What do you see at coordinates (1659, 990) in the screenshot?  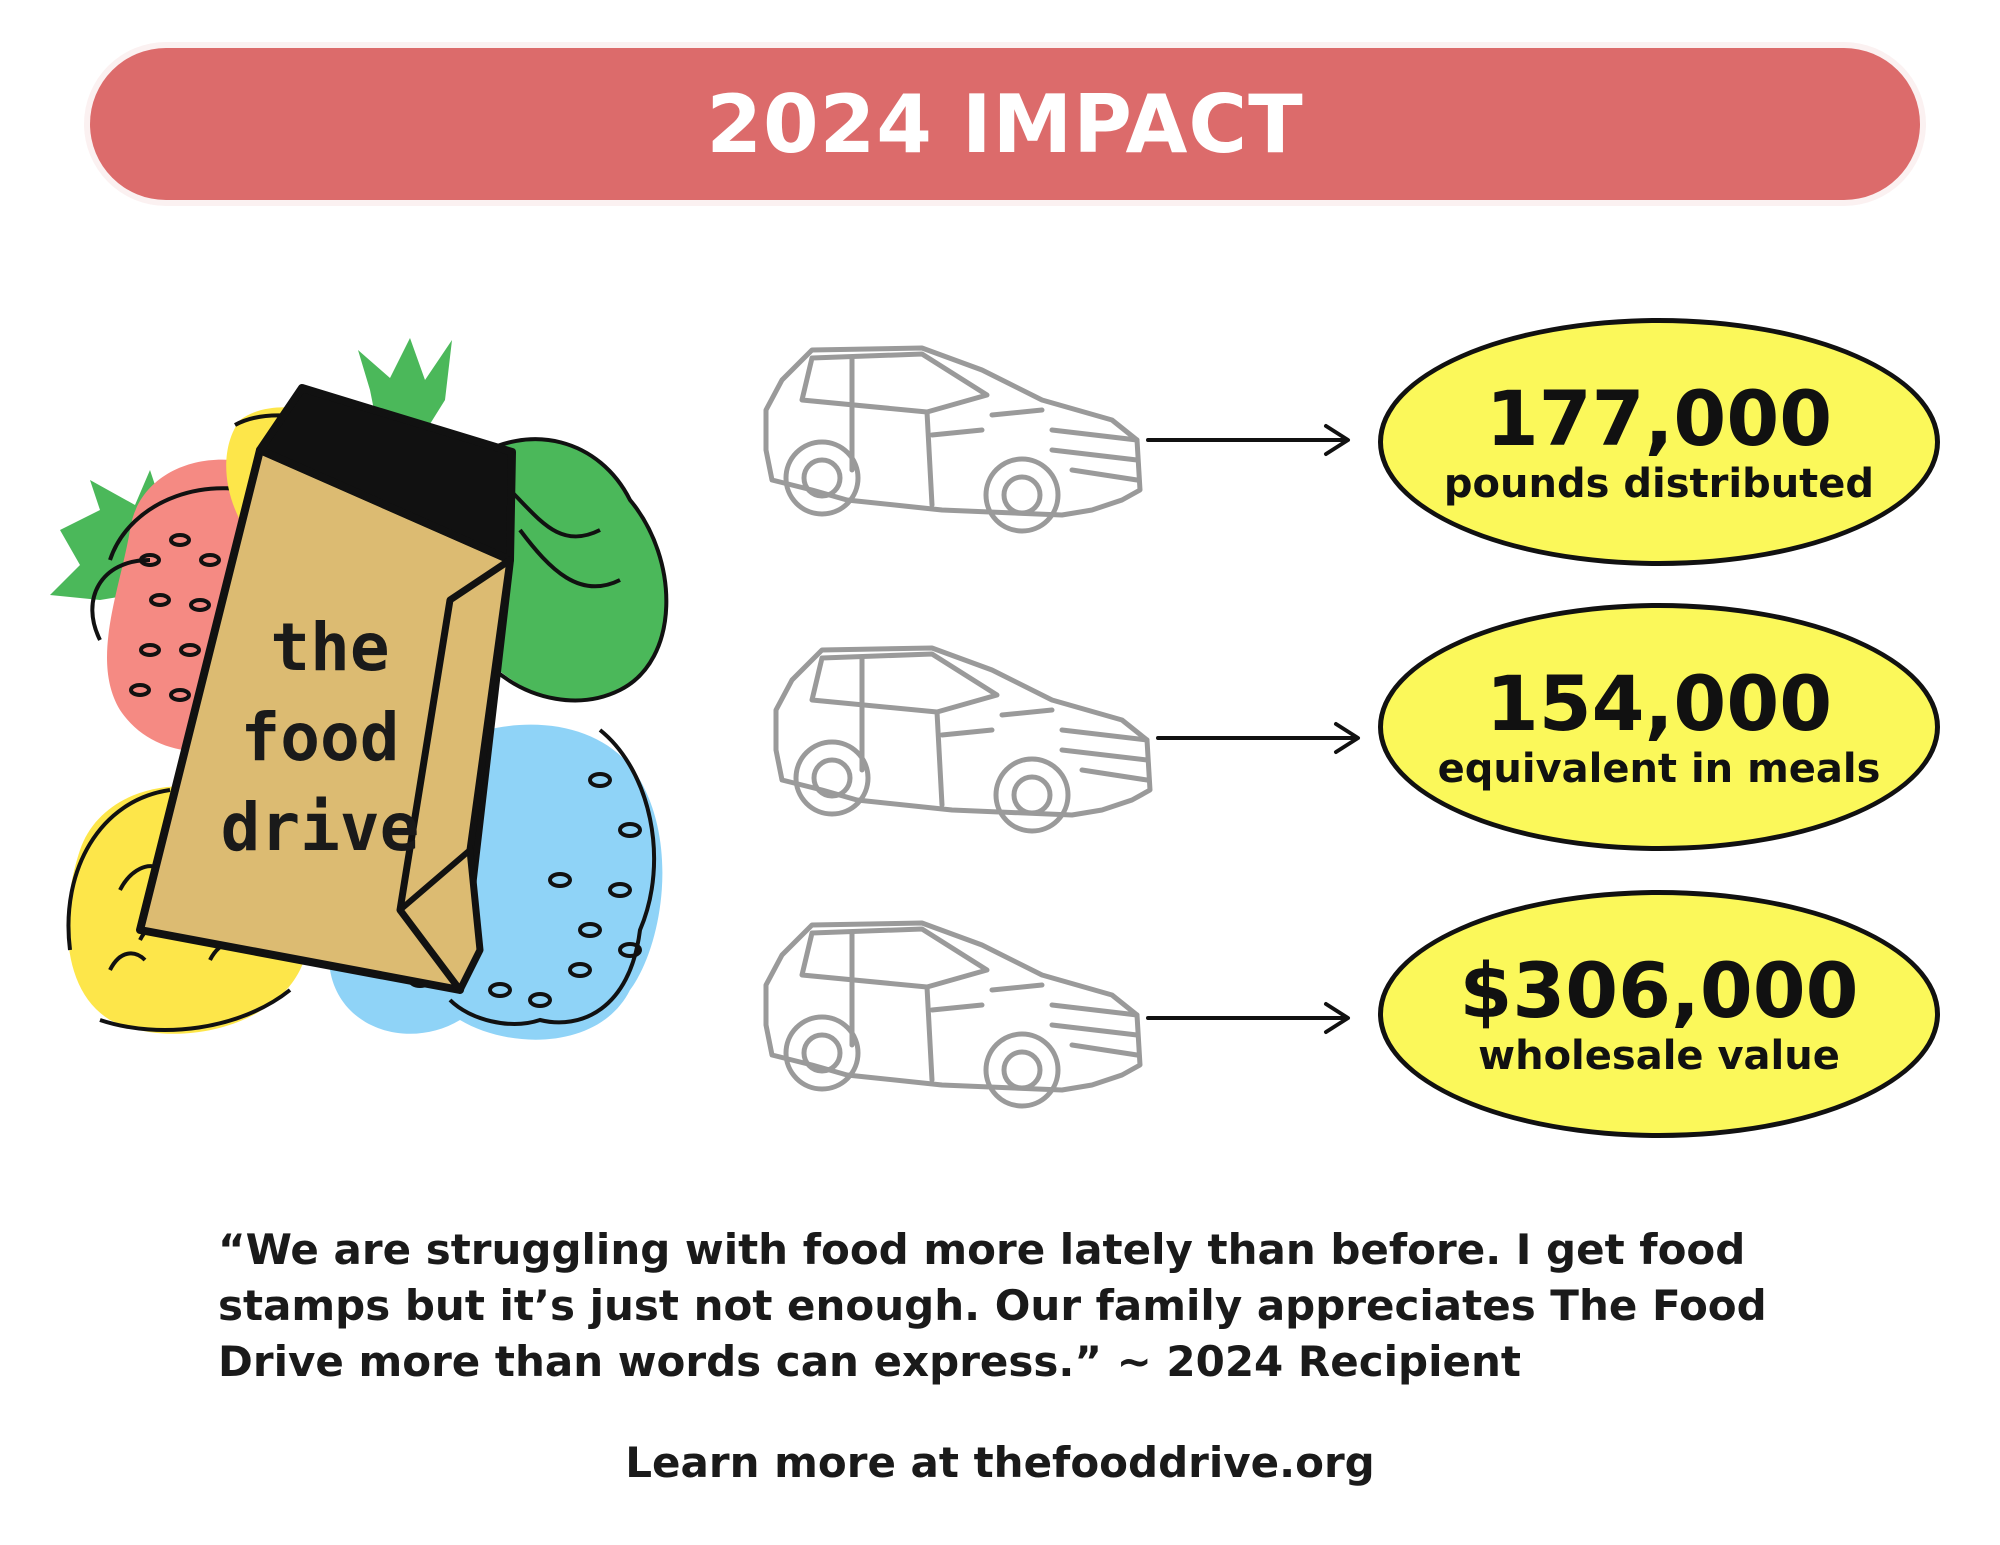 I see `stat-value: $306,000` at bounding box center [1659, 990].